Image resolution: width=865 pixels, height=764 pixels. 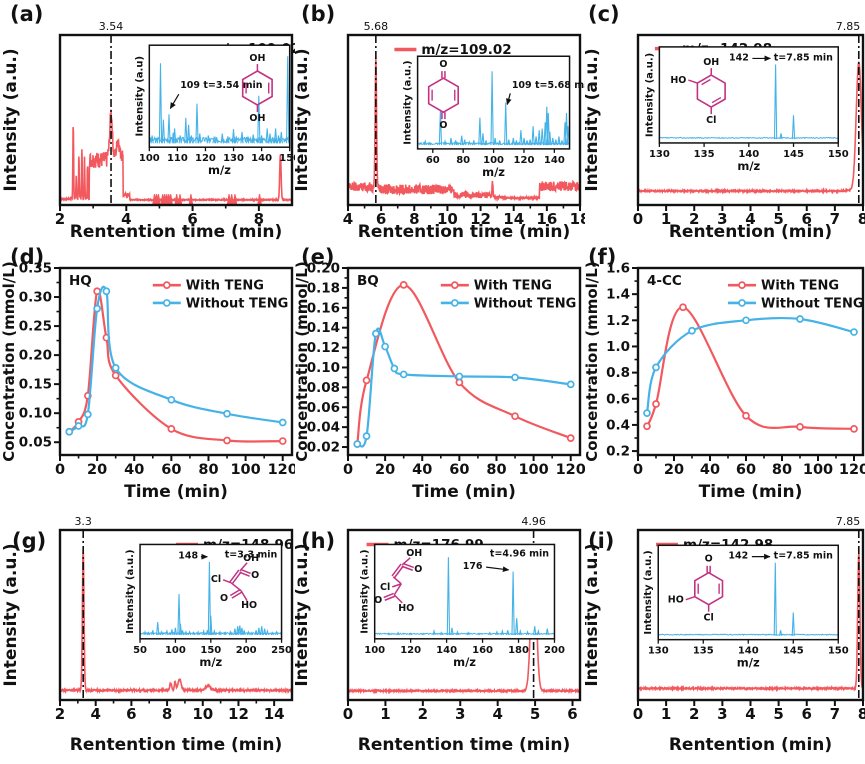 I want to click on inset-y-axis-label: Intensity (a.u), so click(x=139, y=96).